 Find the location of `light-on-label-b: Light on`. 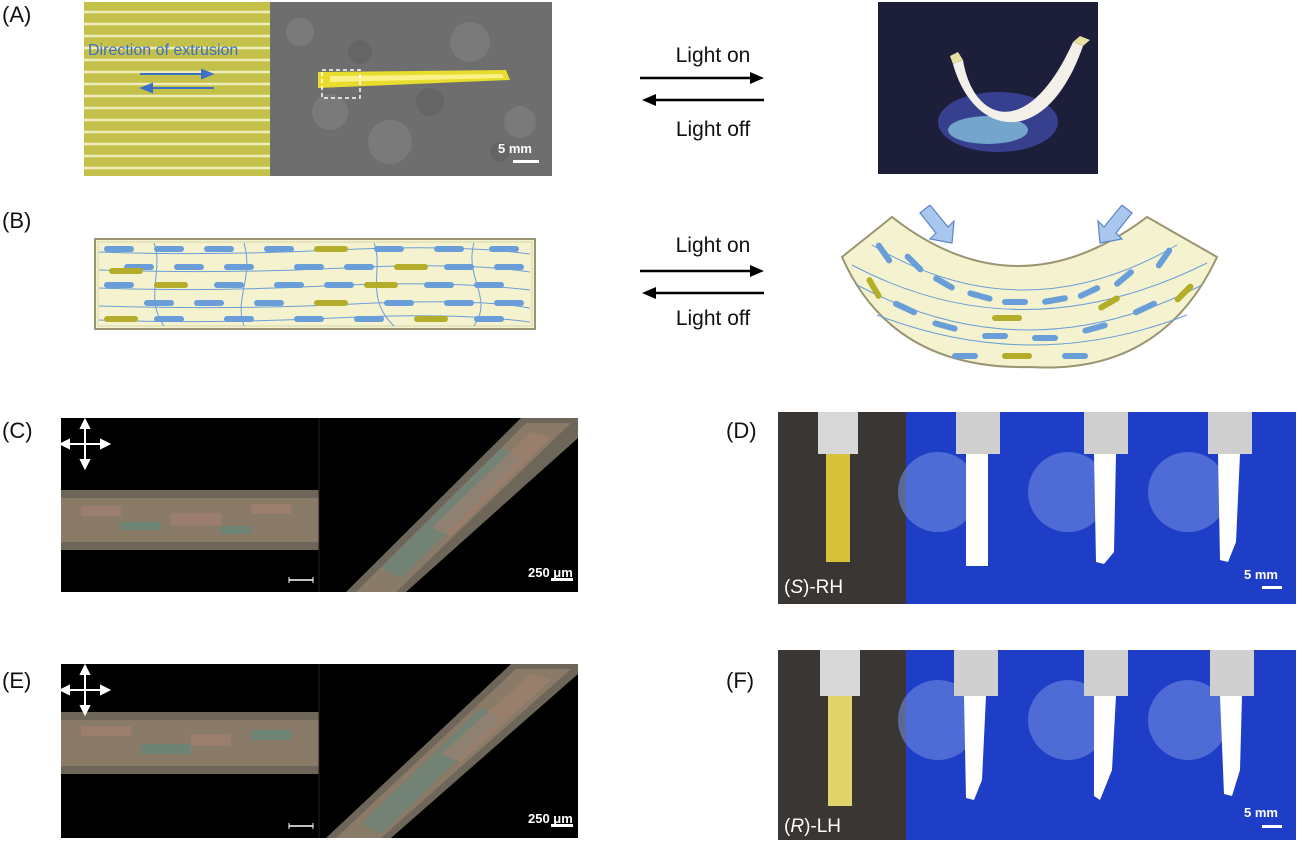

light-on-label-b: Light on is located at coordinates (713, 245).